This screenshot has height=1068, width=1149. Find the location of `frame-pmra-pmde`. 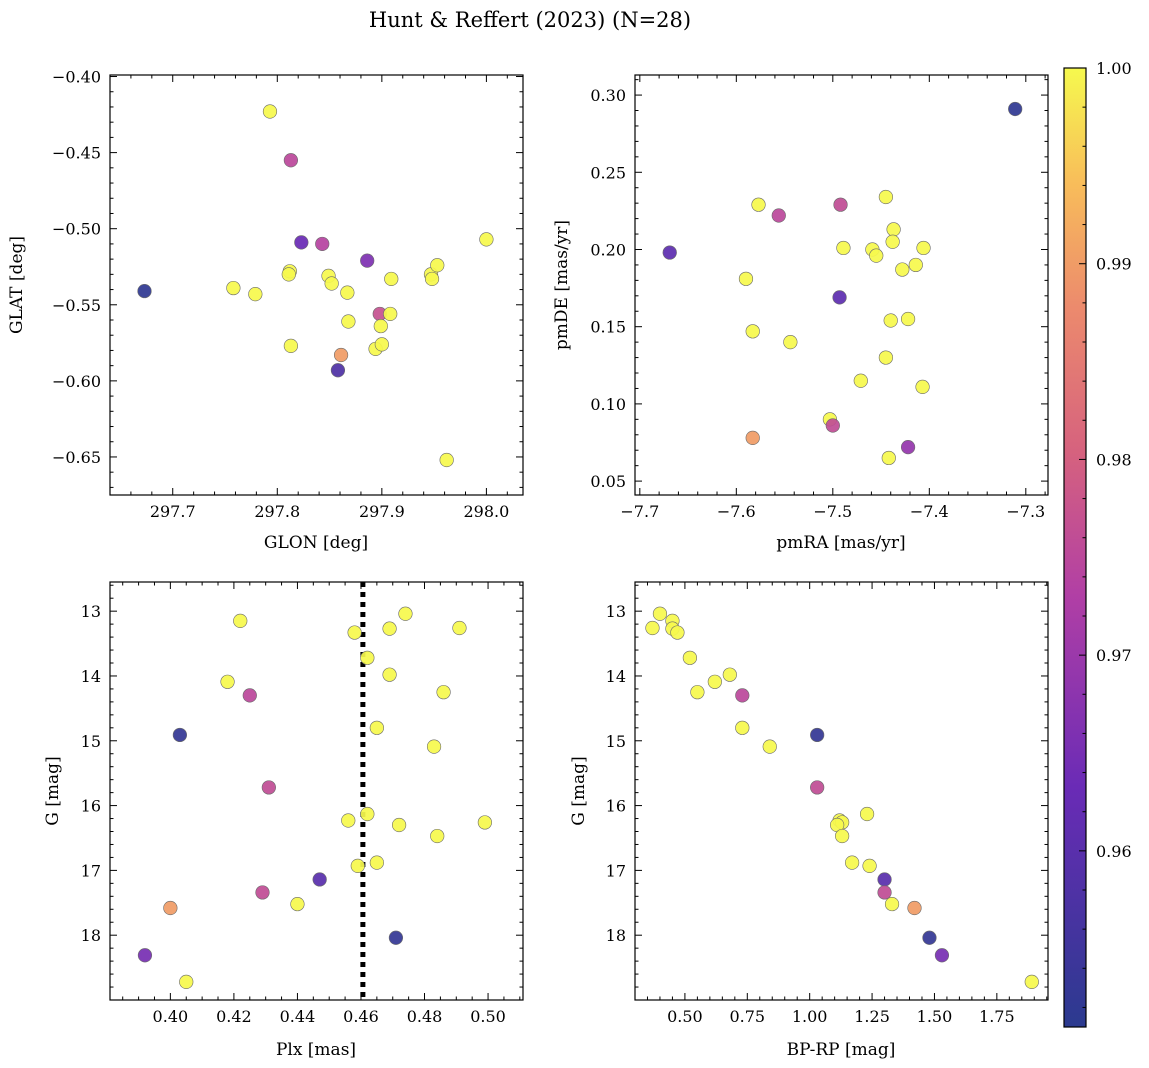

frame-pmra-pmde is located at coordinates (841, 285).